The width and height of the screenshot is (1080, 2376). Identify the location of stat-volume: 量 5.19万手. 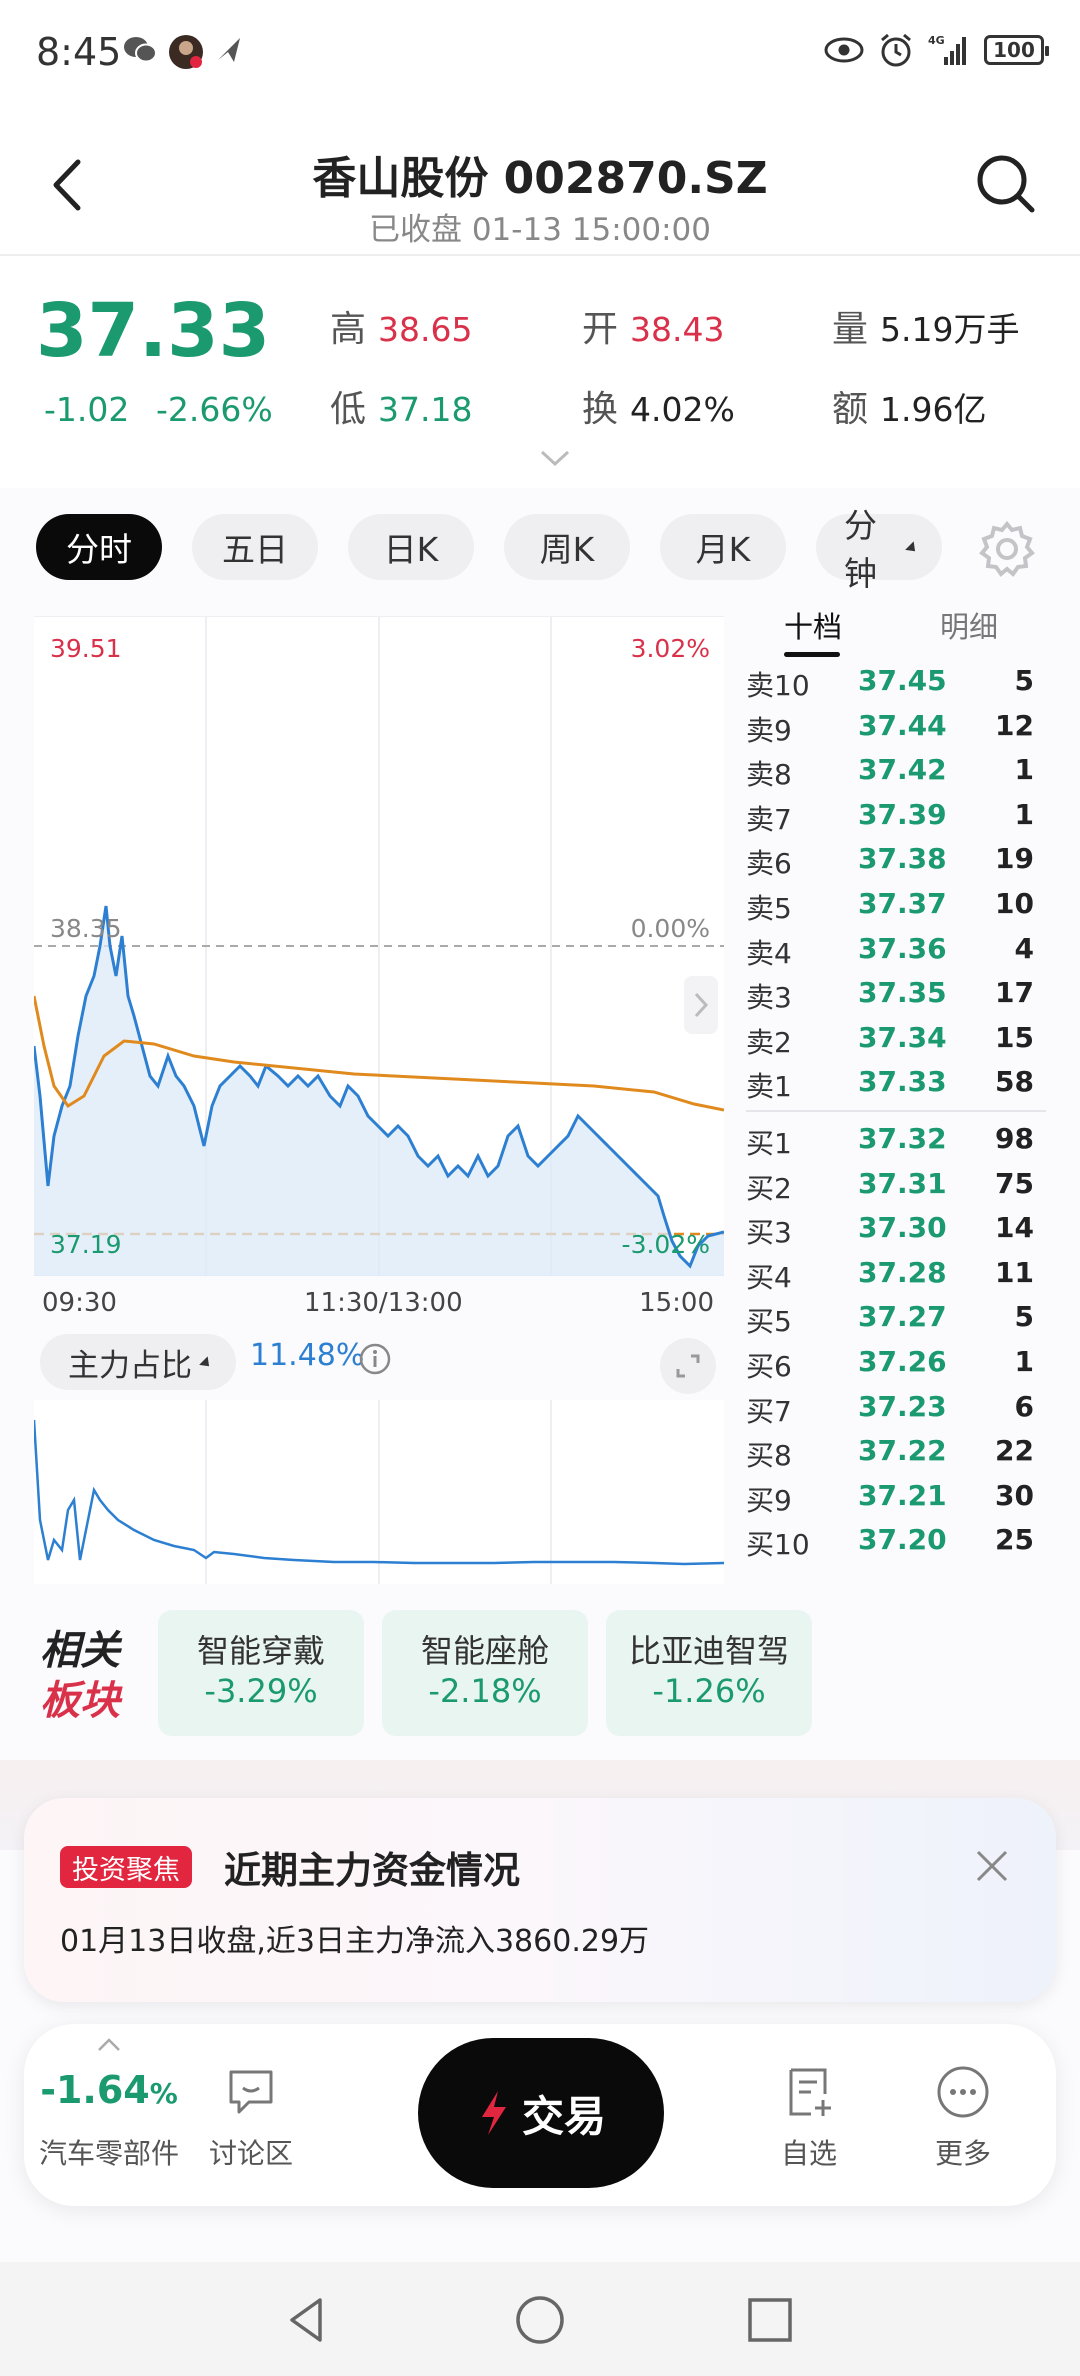
(926, 329).